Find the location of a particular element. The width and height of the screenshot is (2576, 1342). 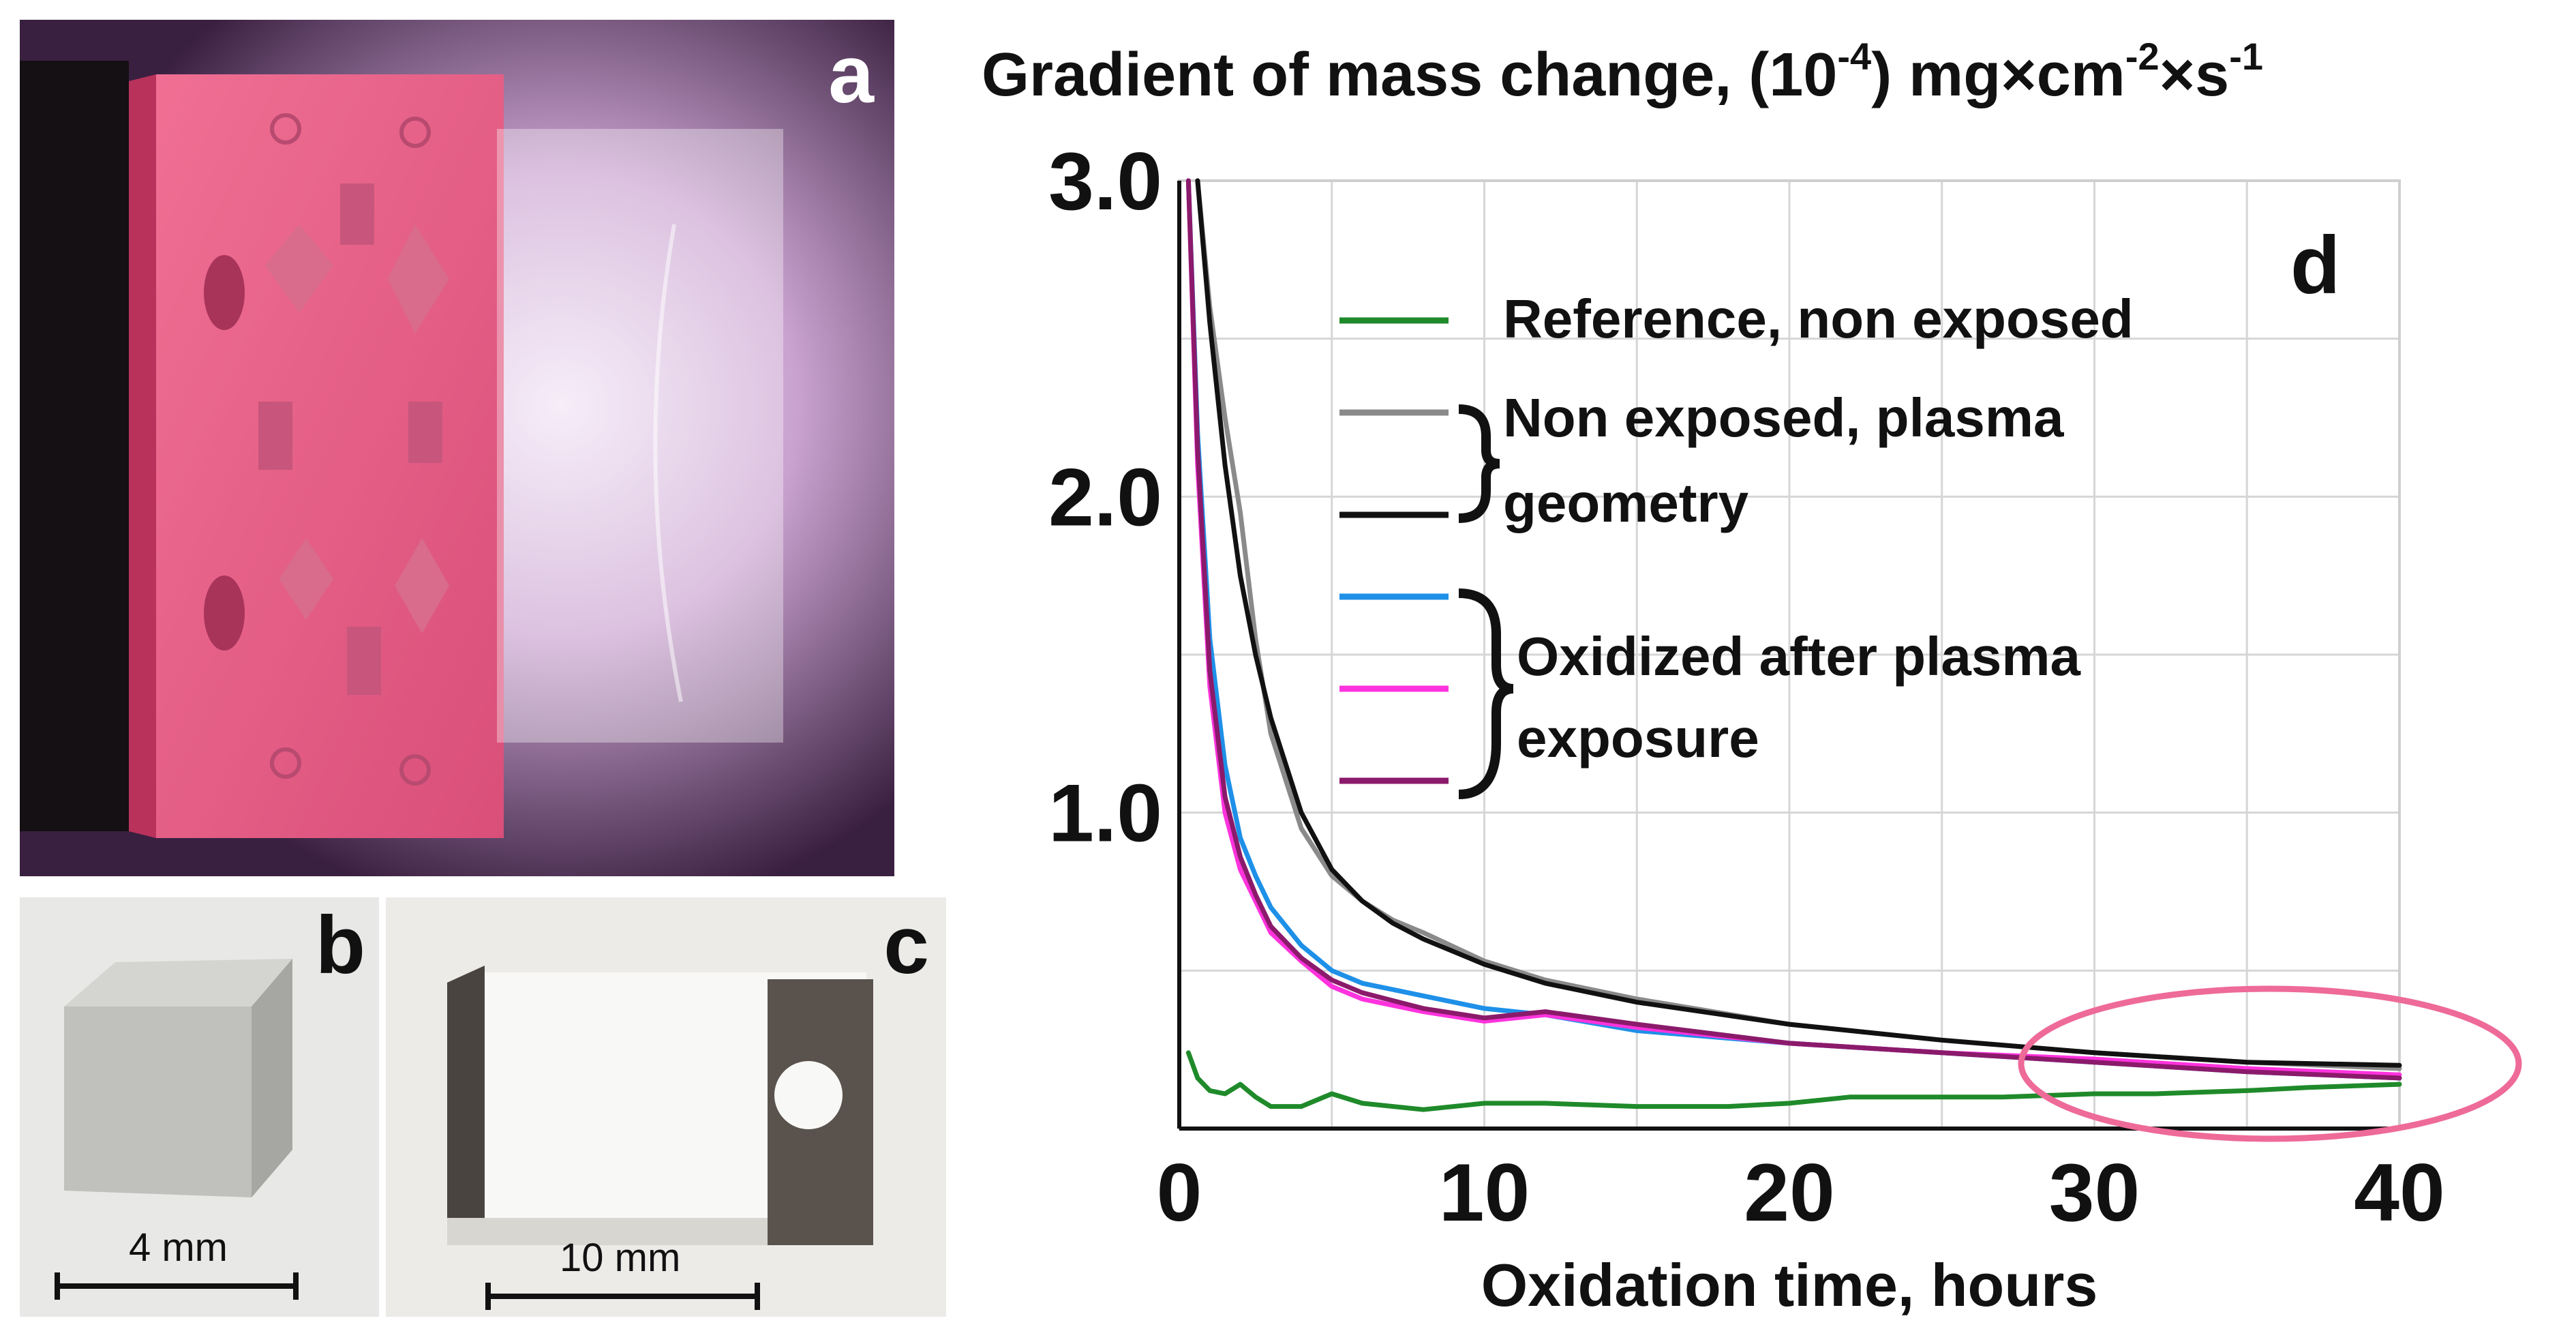

x-tick-label: 10 is located at coordinates (1484, 1192).